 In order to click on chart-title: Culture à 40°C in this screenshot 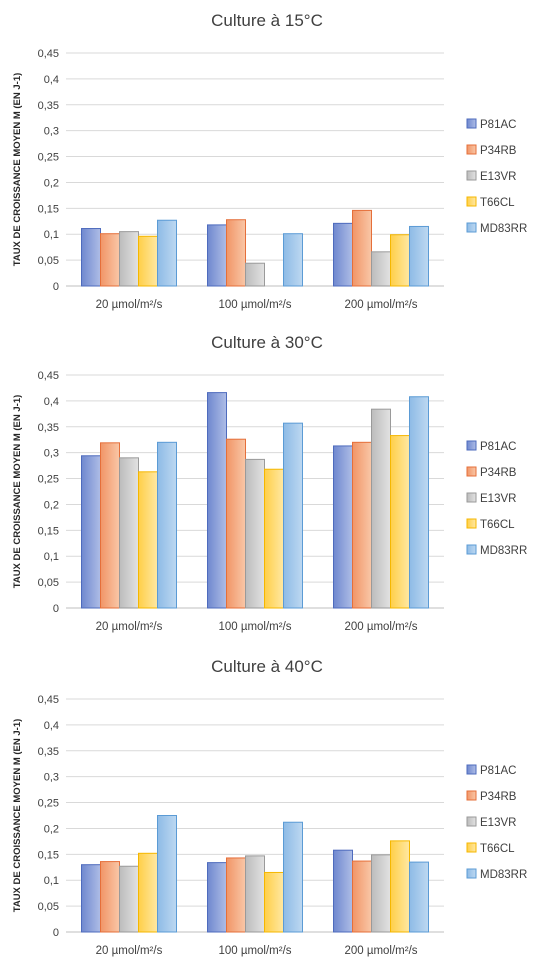, I will do `click(267, 666)`.